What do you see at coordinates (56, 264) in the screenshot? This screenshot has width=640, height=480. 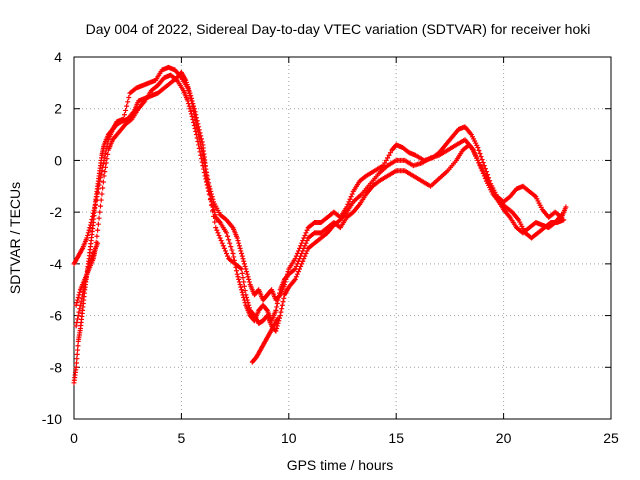 I see `y-tick-label: -4` at bounding box center [56, 264].